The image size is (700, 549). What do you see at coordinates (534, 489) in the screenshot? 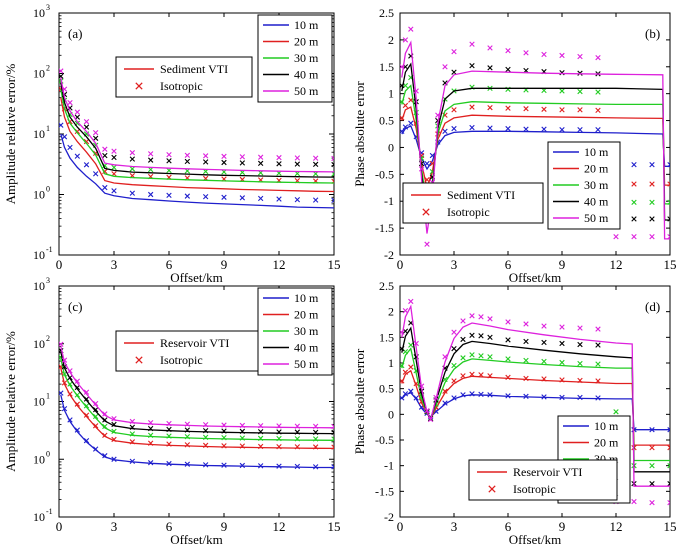
I see `legend-label-marker: Isotropic` at bounding box center [534, 489].